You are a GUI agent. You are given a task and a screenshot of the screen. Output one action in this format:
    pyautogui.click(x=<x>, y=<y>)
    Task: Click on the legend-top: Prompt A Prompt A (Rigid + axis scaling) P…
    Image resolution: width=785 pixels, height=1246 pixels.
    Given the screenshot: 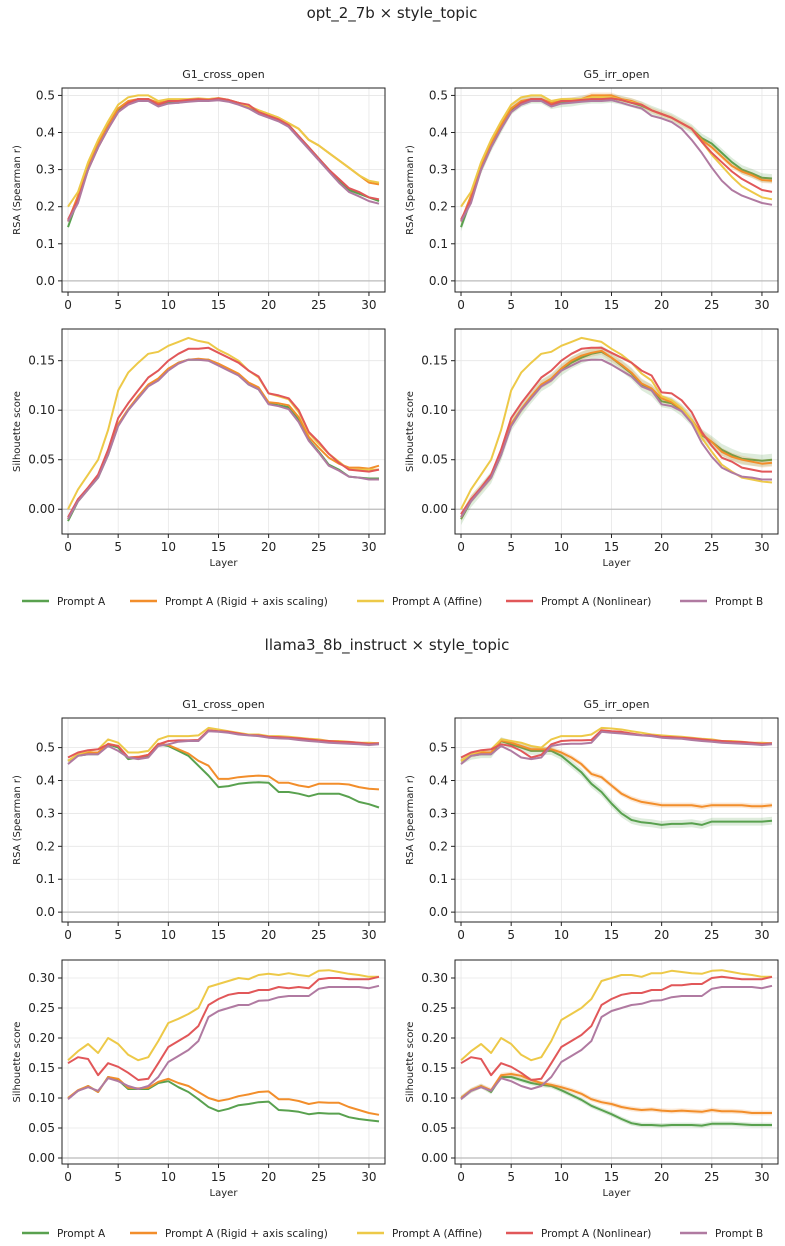 What is the action you would take?
    pyautogui.click(x=392, y=602)
    